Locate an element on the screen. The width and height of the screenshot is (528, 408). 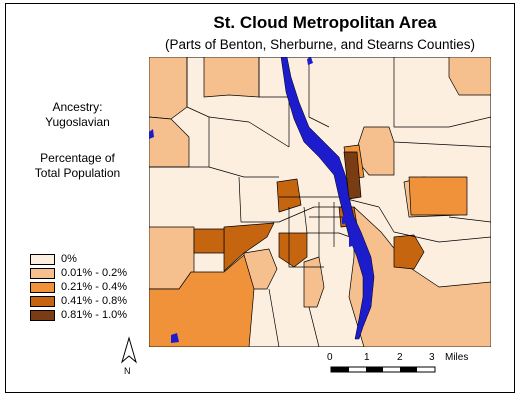
mississippi-river is located at coordinates (327, 198).